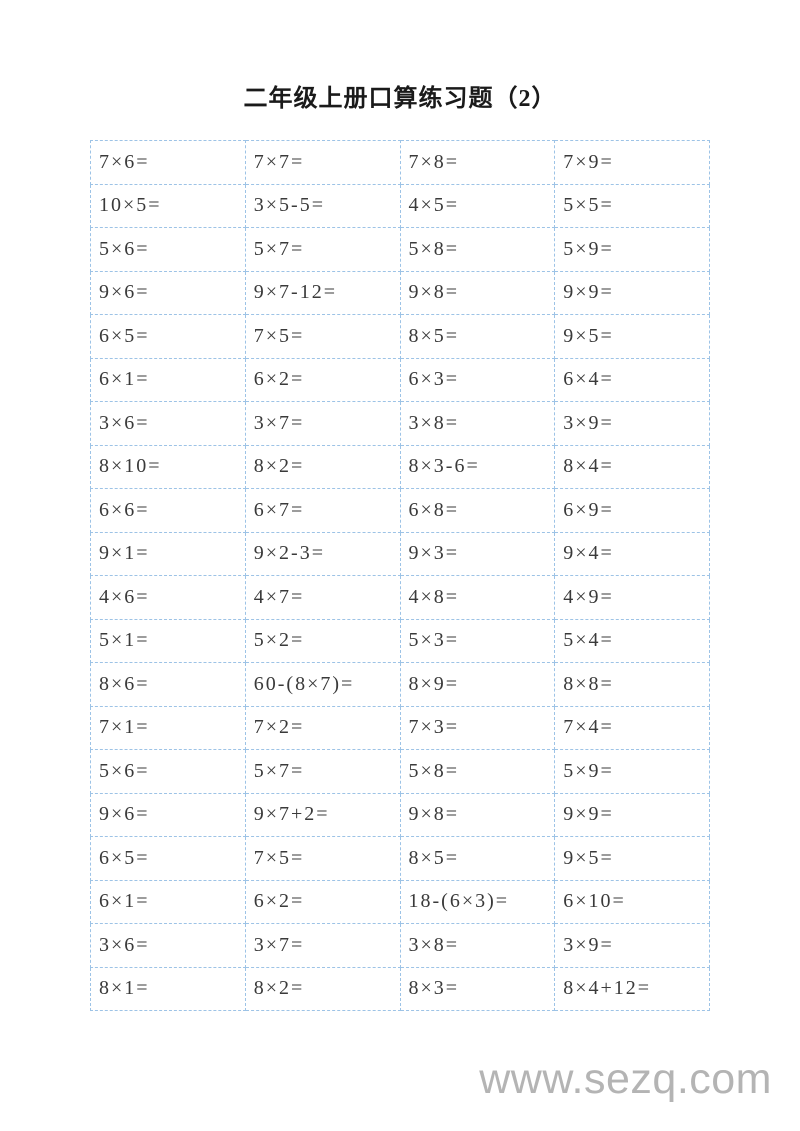 This screenshot has width=800, height=1131. I want to click on problem-cell: 4×5=, so click(477, 205).